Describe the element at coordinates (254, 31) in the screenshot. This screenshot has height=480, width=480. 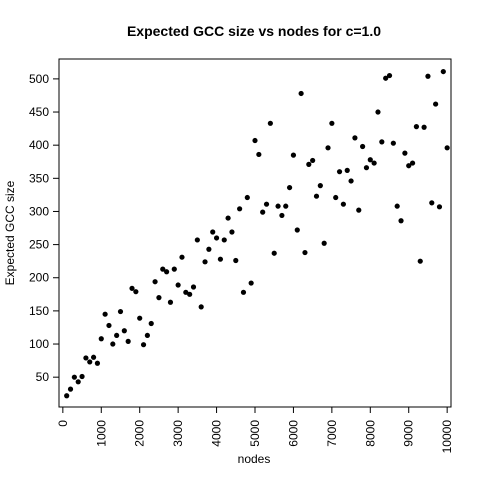
I see `chart-title: Expected GCC size vs nodes for c=1.0` at that location.